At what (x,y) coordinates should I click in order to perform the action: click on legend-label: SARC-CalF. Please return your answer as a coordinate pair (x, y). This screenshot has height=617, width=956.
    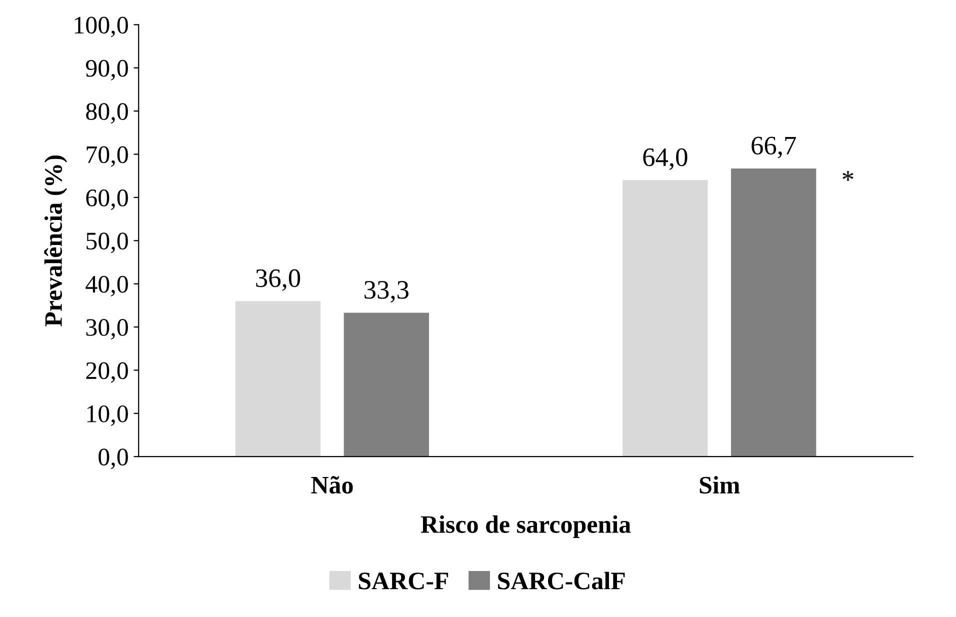
    Looking at the image, I should click on (561, 581).